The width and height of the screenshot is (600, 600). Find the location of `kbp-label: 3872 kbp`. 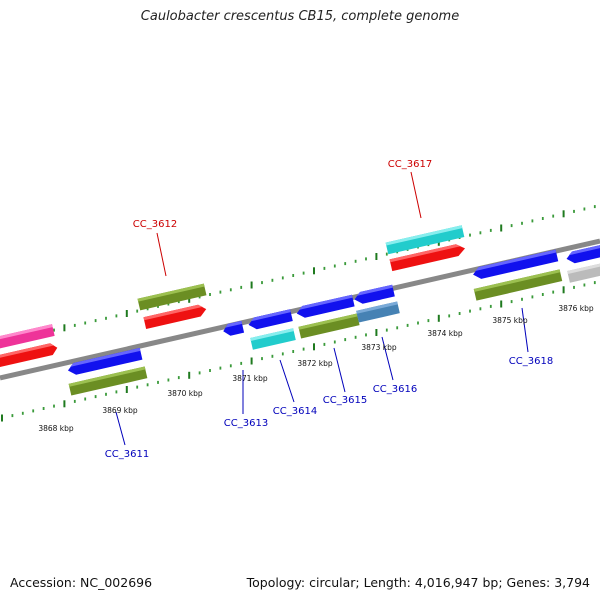

kbp-label: 3872 kbp is located at coordinates (315, 363).